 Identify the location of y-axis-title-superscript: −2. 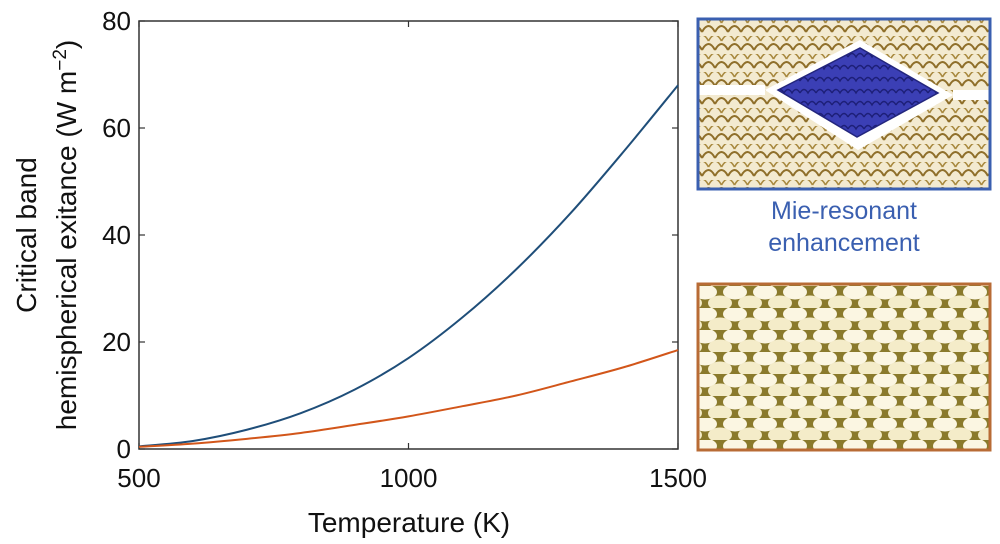
(60, 60).